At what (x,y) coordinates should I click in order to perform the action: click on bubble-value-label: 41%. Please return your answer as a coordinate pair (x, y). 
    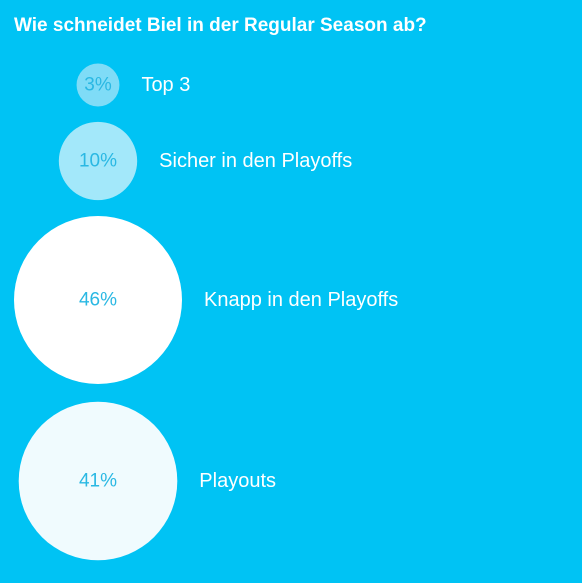
    Looking at the image, I should click on (98, 481).